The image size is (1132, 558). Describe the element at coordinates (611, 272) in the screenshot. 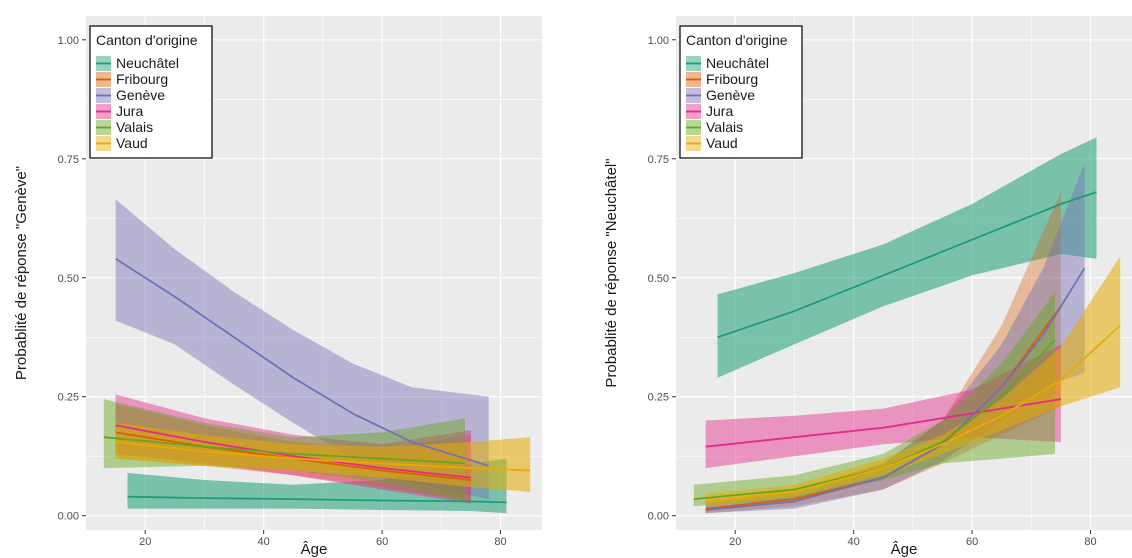

I see `right-y-axis-label: Probablité de réponse "Neuchâtel"` at that location.